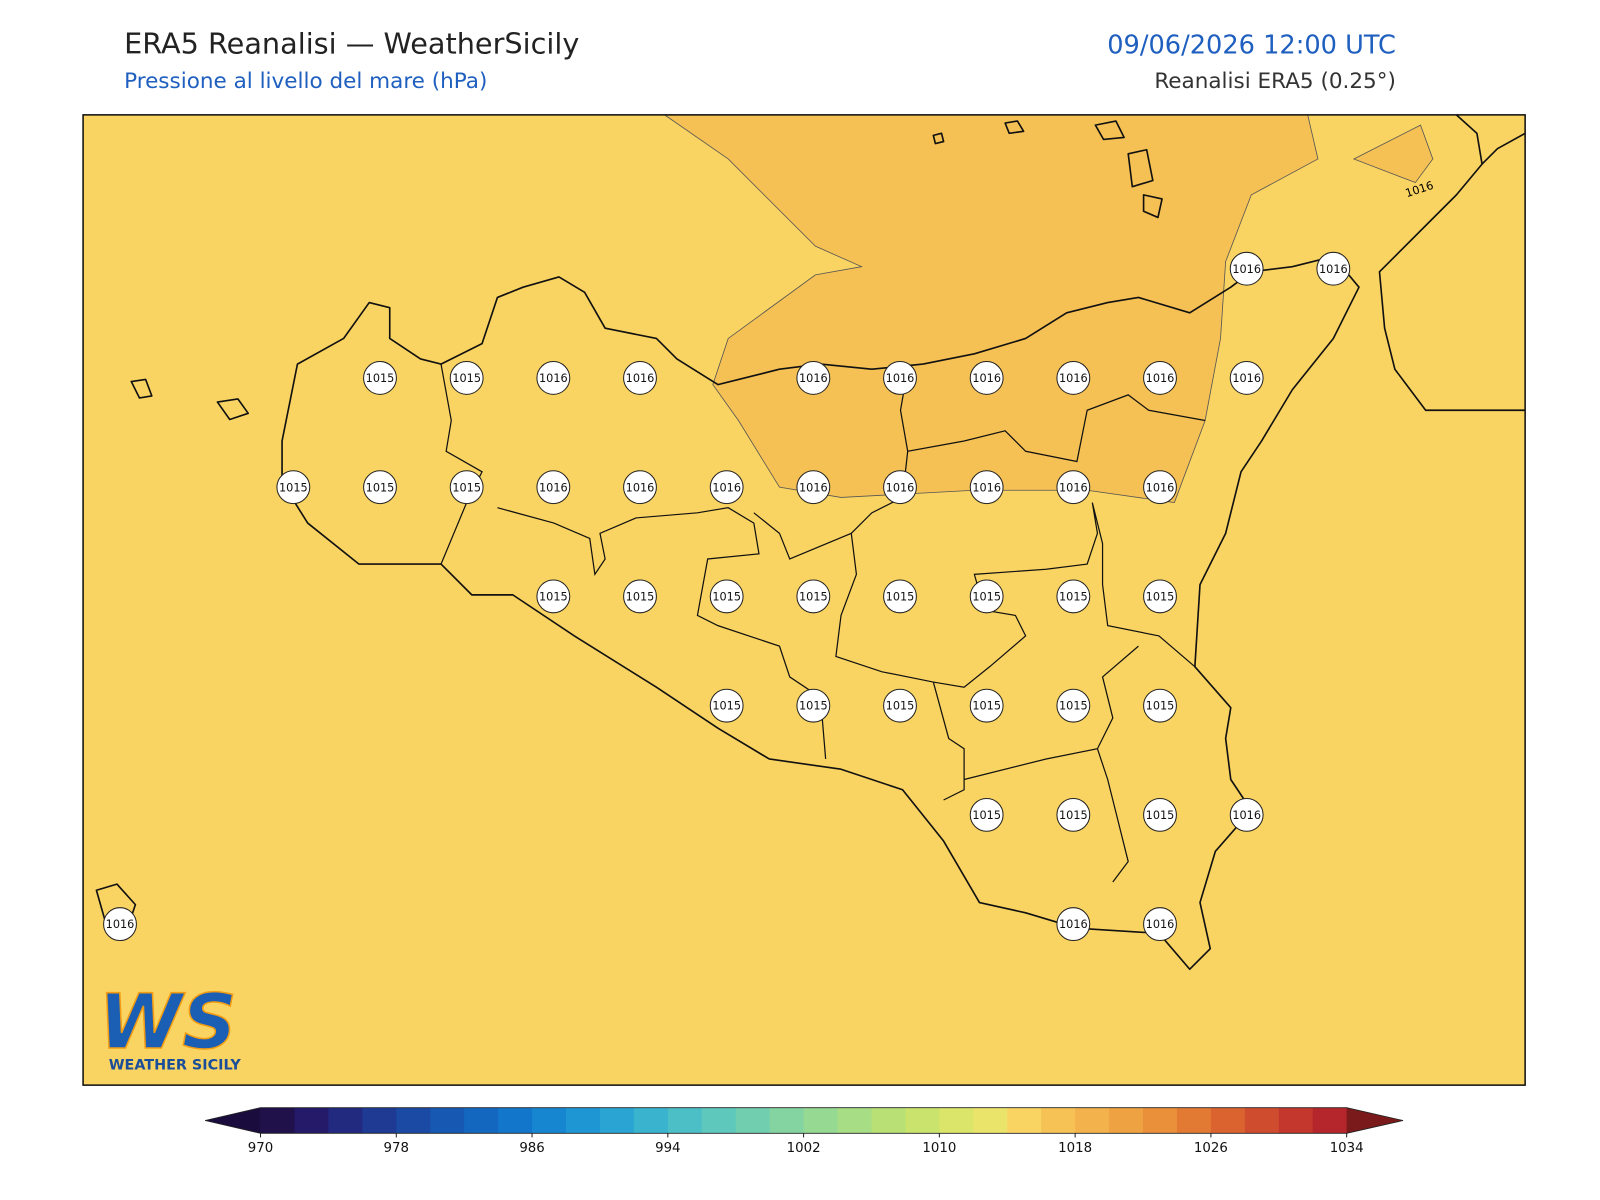 The image size is (1600, 1200). I want to click on source: Reanalisi ERA5 (0.25°), so click(1275, 81).